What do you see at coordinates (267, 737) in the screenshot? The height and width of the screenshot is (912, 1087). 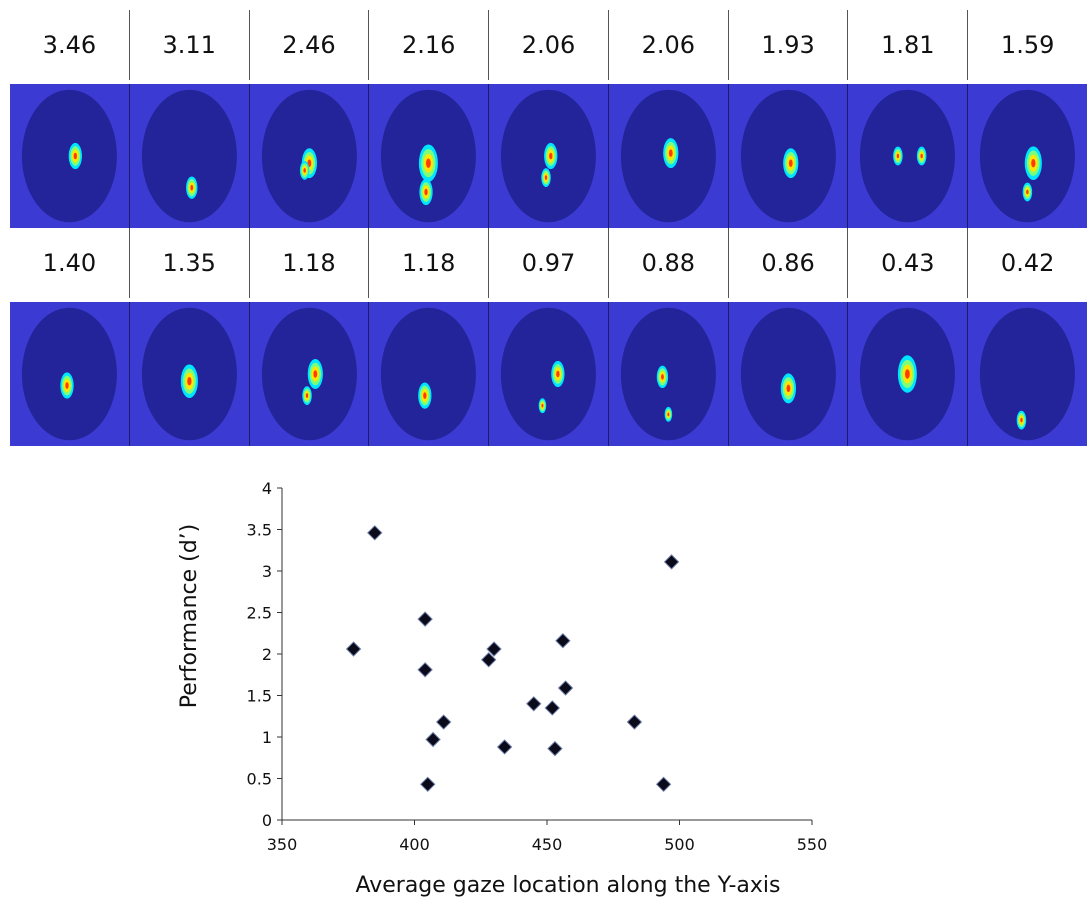 I see `y-tick-label: 1` at bounding box center [267, 737].